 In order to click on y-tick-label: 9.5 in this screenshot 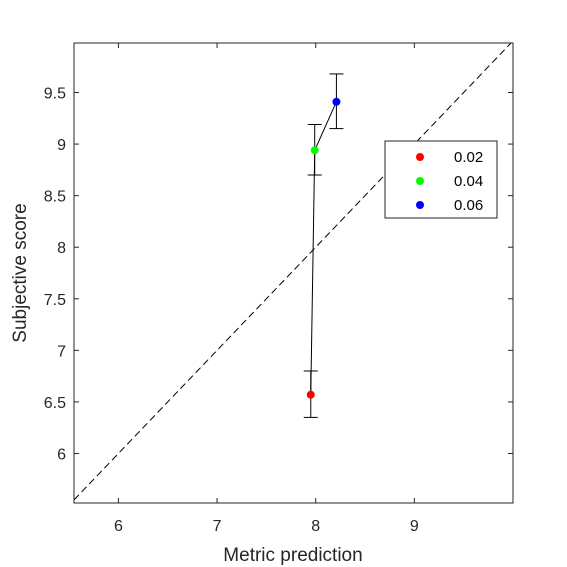, I will do `click(55, 94)`.